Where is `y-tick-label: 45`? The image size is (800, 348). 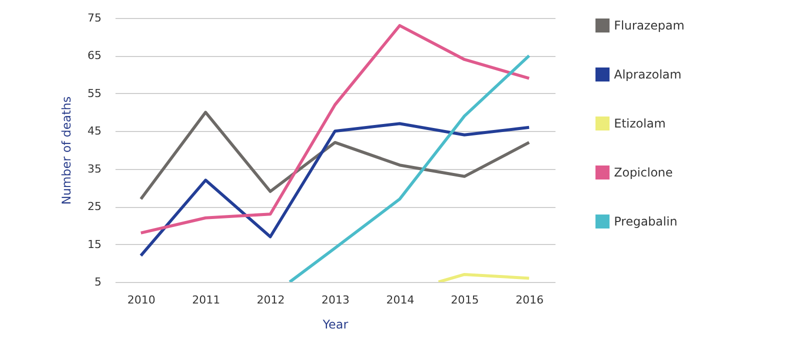 y-tick-label: 45 is located at coordinates (95, 131).